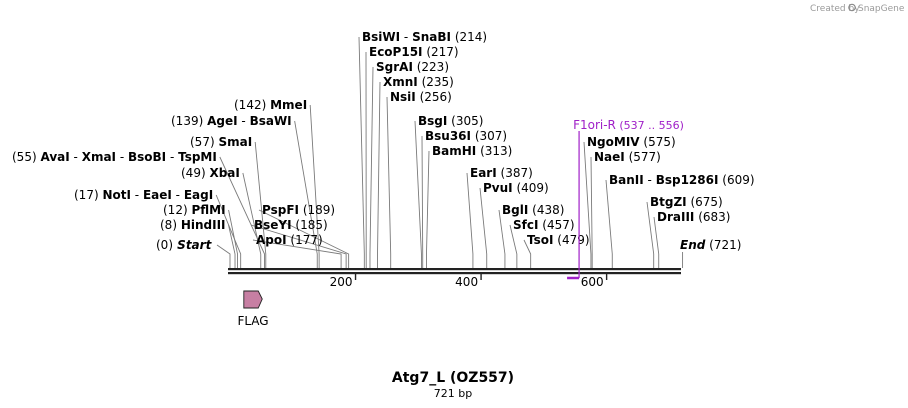  What do you see at coordinates (527, 253) in the screenshot?
I see `leader-line-tsoi` at bounding box center [527, 253].